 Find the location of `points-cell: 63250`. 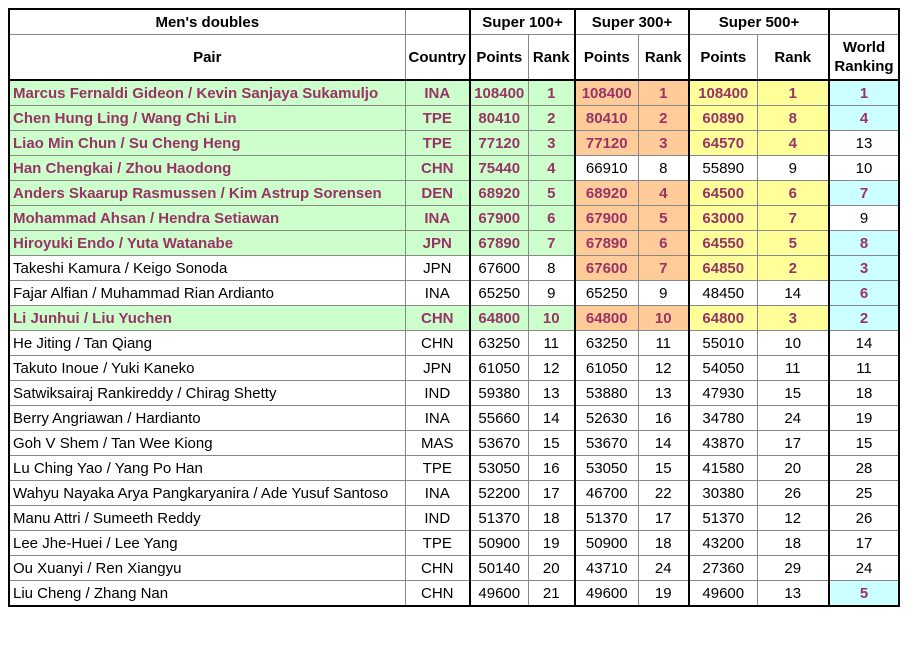

points-cell: 63250 is located at coordinates (606, 343).